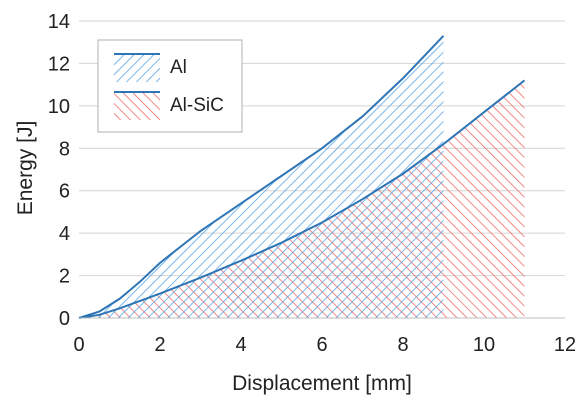 Image resolution: width=584 pixels, height=400 pixels. What do you see at coordinates (170, 86) in the screenshot?
I see `legend: Al Al-SiC` at bounding box center [170, 86].